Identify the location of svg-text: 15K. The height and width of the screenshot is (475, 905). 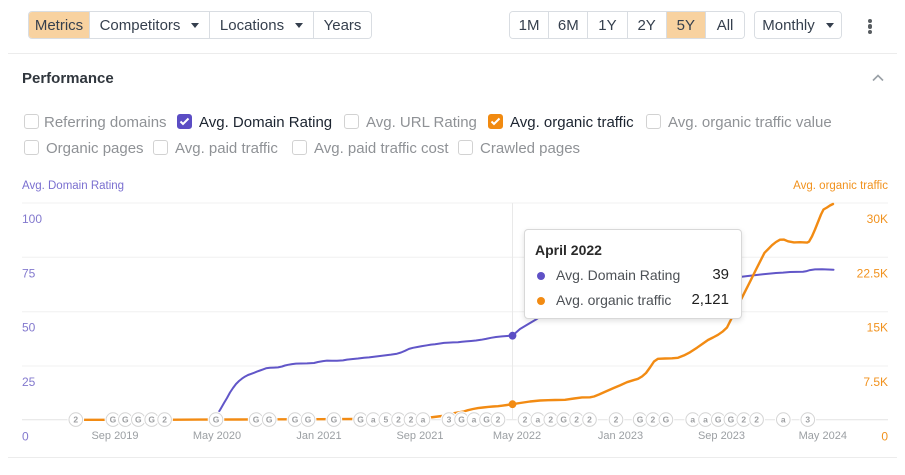
(877, 328).